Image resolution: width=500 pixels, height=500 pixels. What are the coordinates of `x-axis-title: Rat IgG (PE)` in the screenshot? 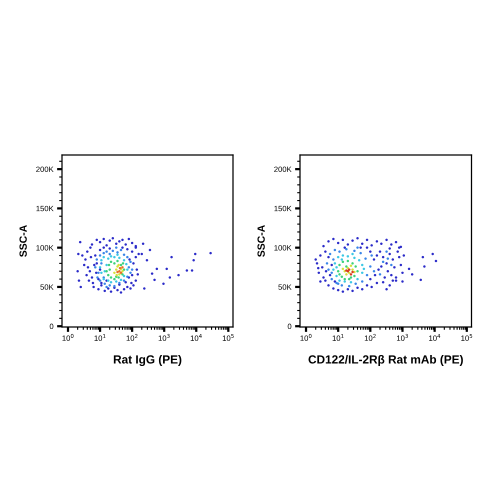 It's located at (148, 360).